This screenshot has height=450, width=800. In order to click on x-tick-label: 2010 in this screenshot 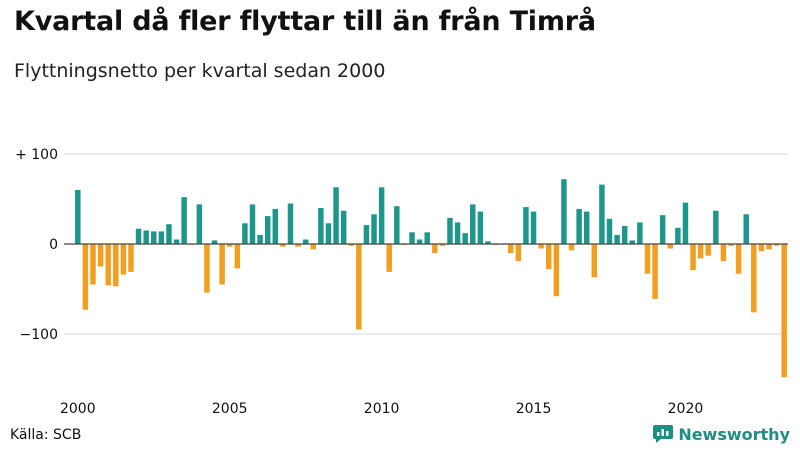, I will do `click(382, 409)`.